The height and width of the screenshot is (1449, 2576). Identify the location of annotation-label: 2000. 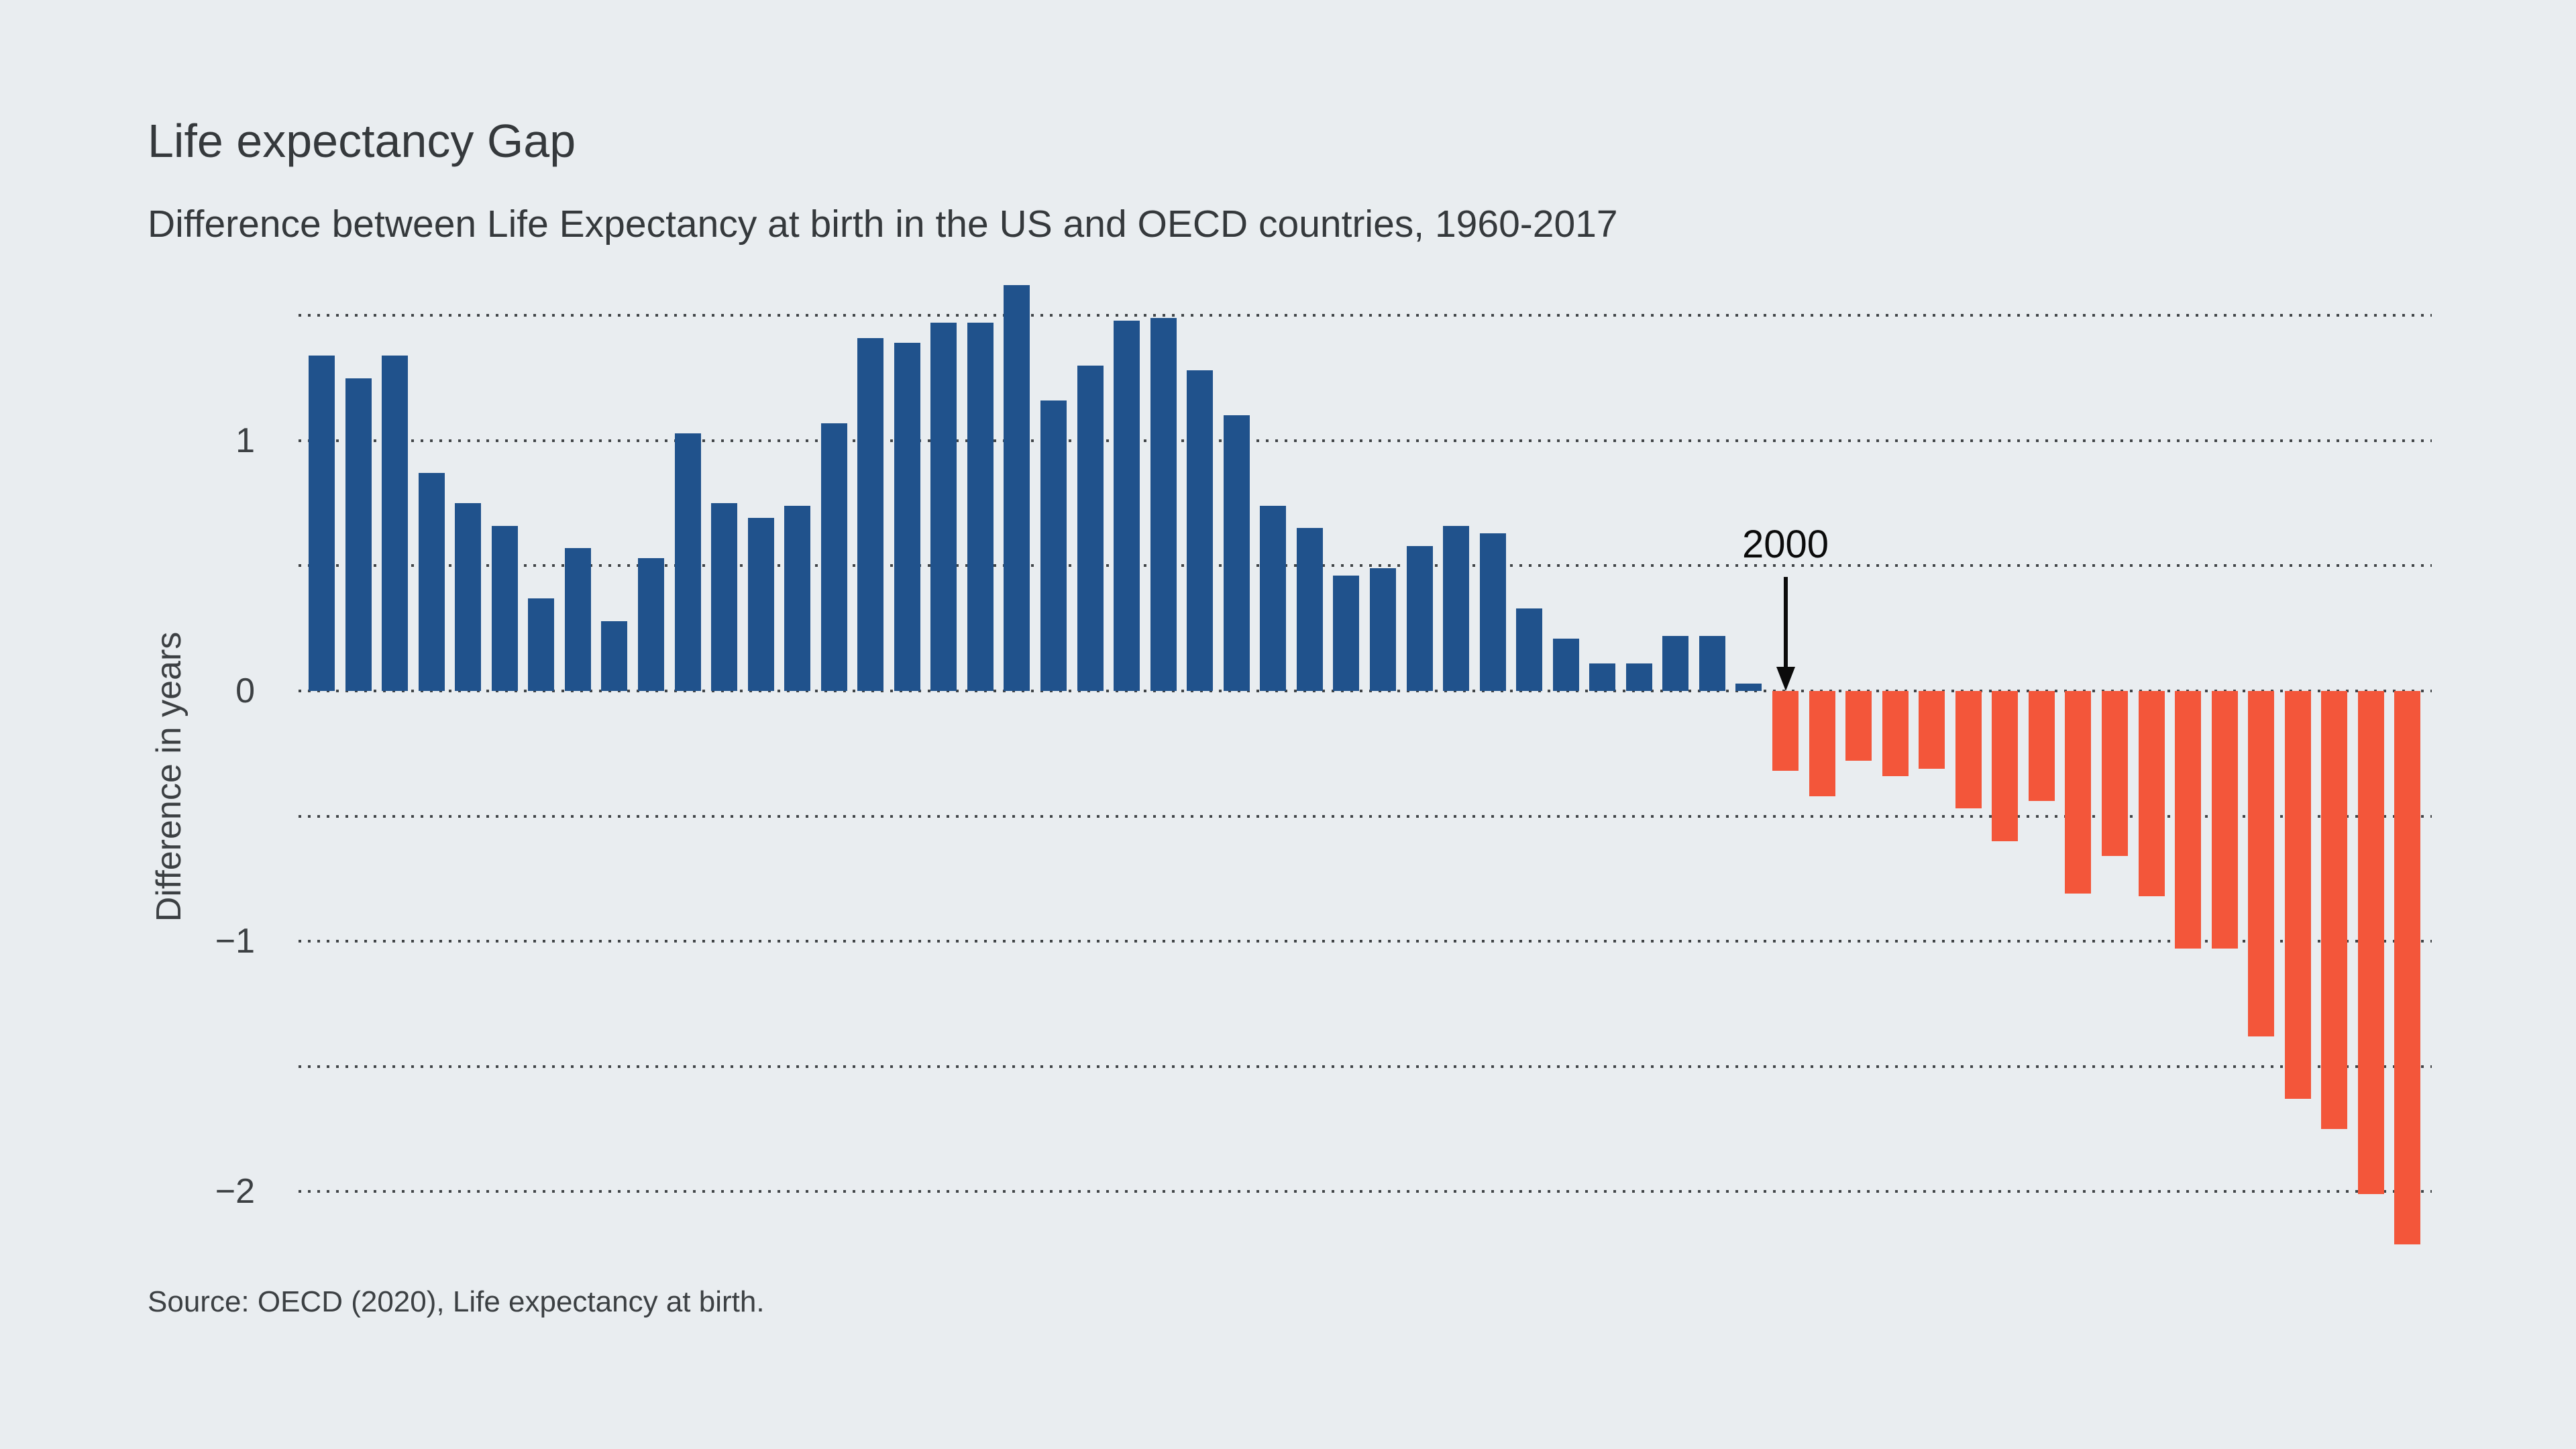
(1785, 544).